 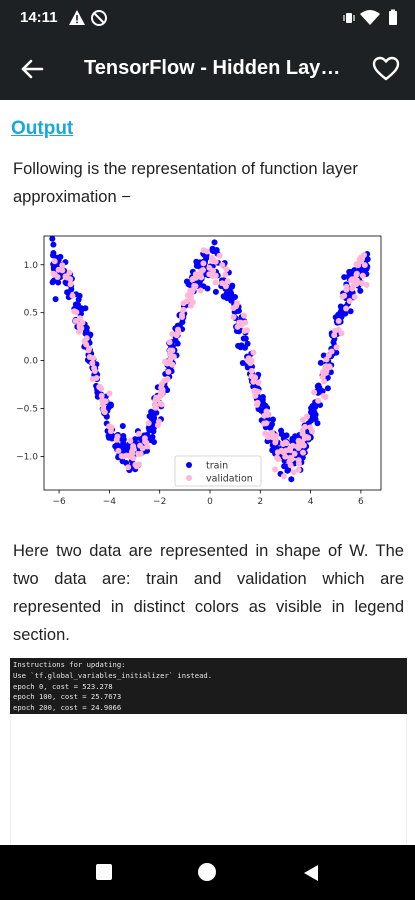 I want to click on legend-marker-train, so click(x=189, y=465).